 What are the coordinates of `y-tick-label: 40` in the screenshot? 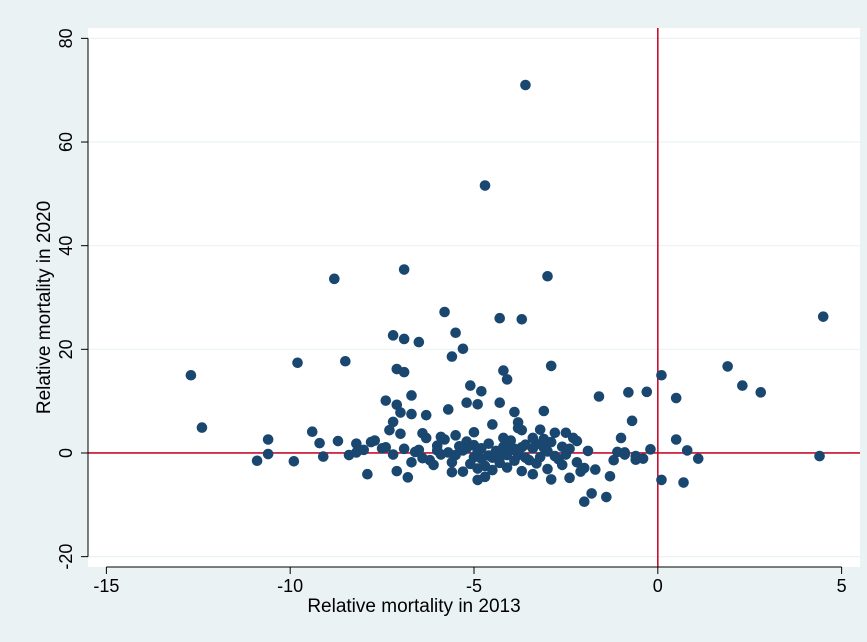 It's located at (66, 246).